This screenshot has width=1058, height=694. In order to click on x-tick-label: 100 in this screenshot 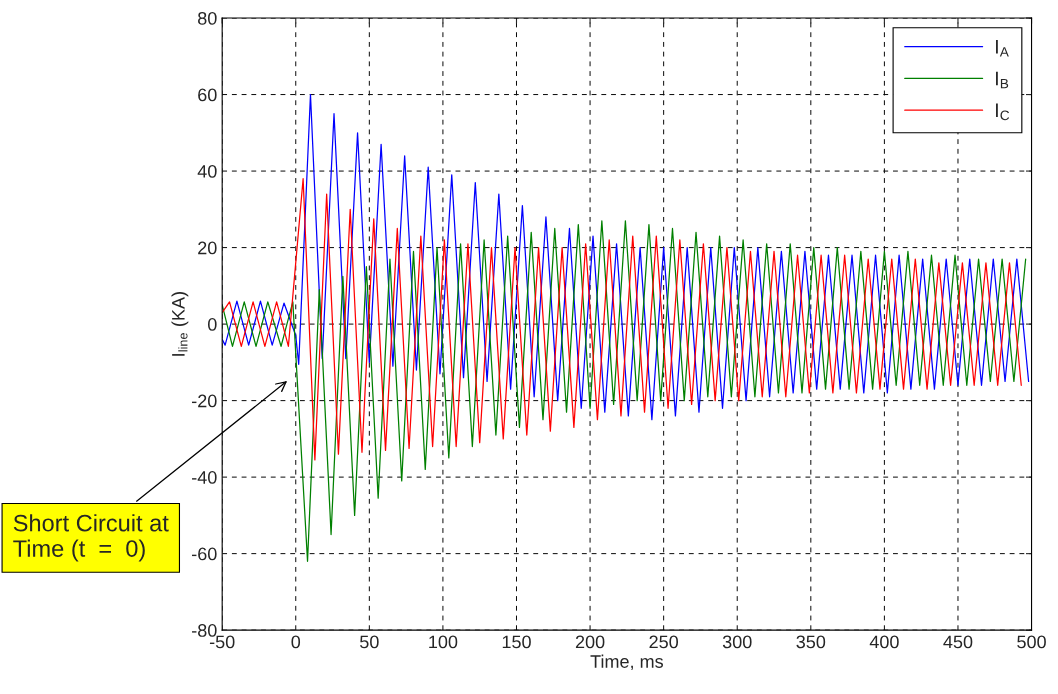, I will do `click(443, 642)`.